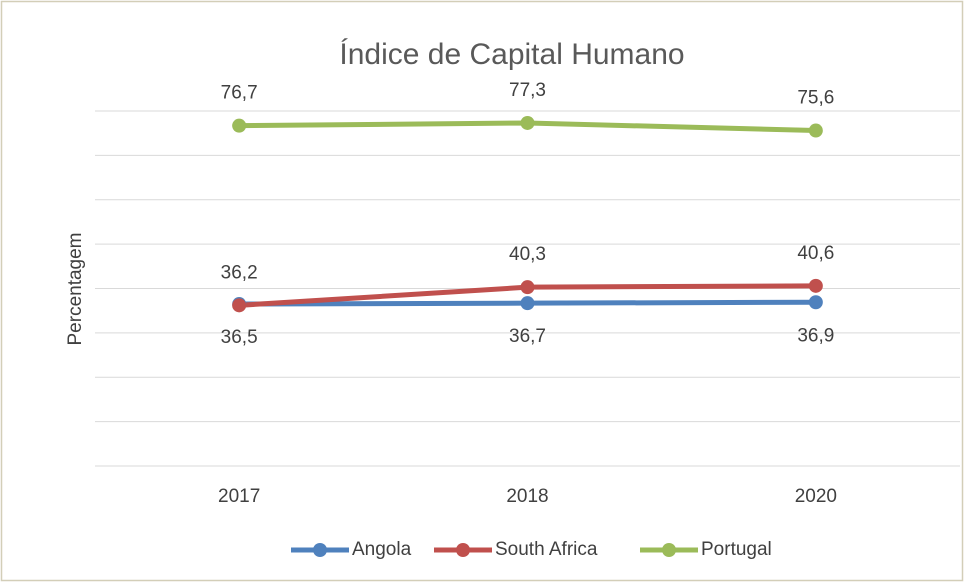 This screenshot has width=965, height=583. I want to click on legend-label: Angola, so click(382, 549).